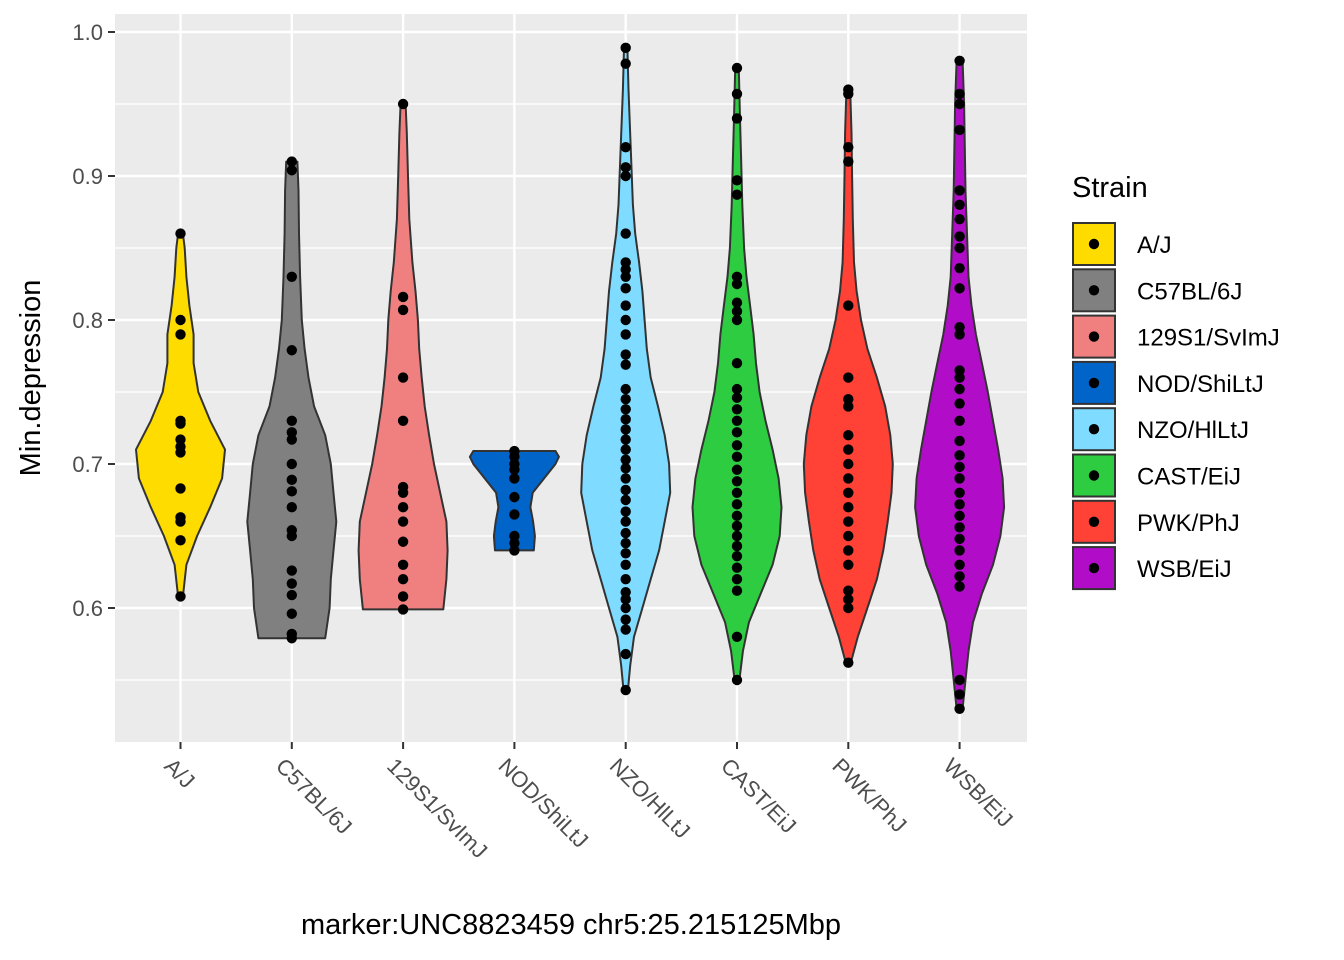  What do you see at coordinates (437, 808) in the screenshot?
I see `x-tick-label: 129S1/SvImJ` at bounding box center [437, 808].